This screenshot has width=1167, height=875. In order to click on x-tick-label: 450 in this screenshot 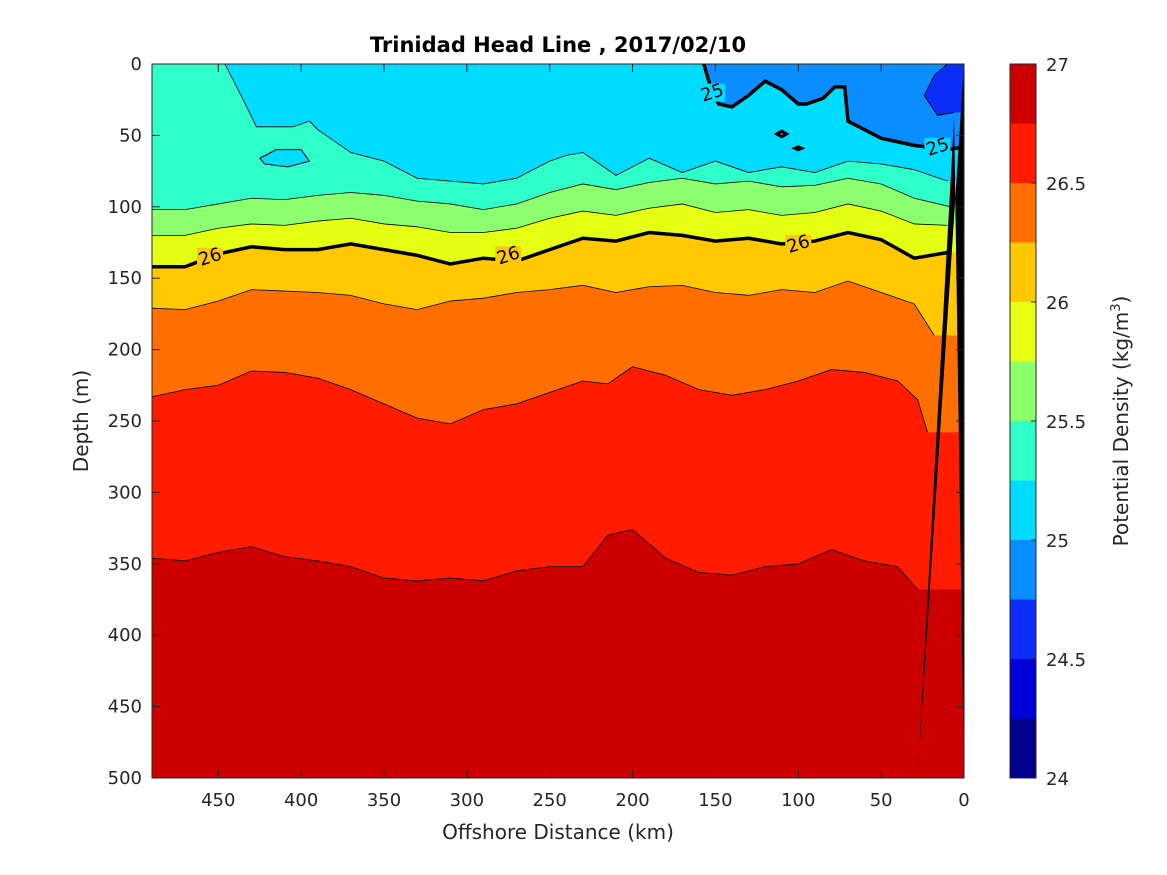, I will do `click(218, 800)`.